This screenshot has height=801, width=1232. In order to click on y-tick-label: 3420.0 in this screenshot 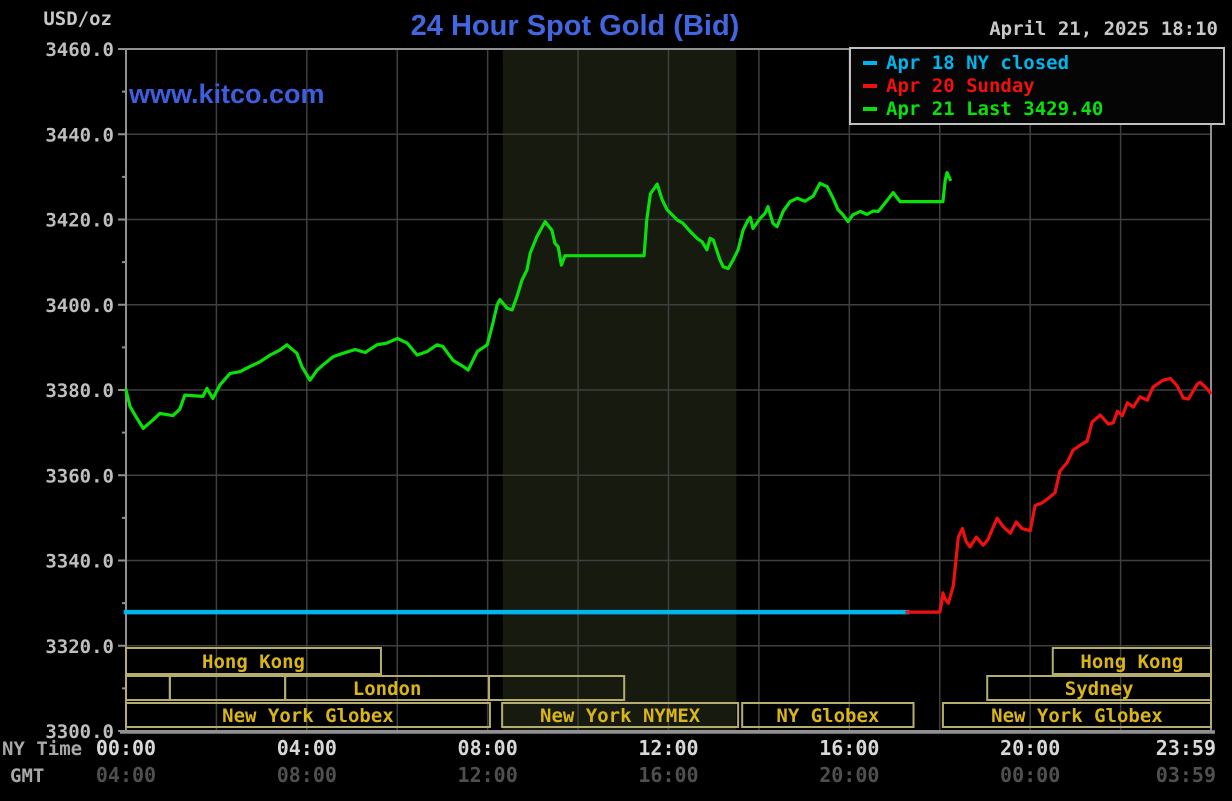, I will do `click(79, 221)`.